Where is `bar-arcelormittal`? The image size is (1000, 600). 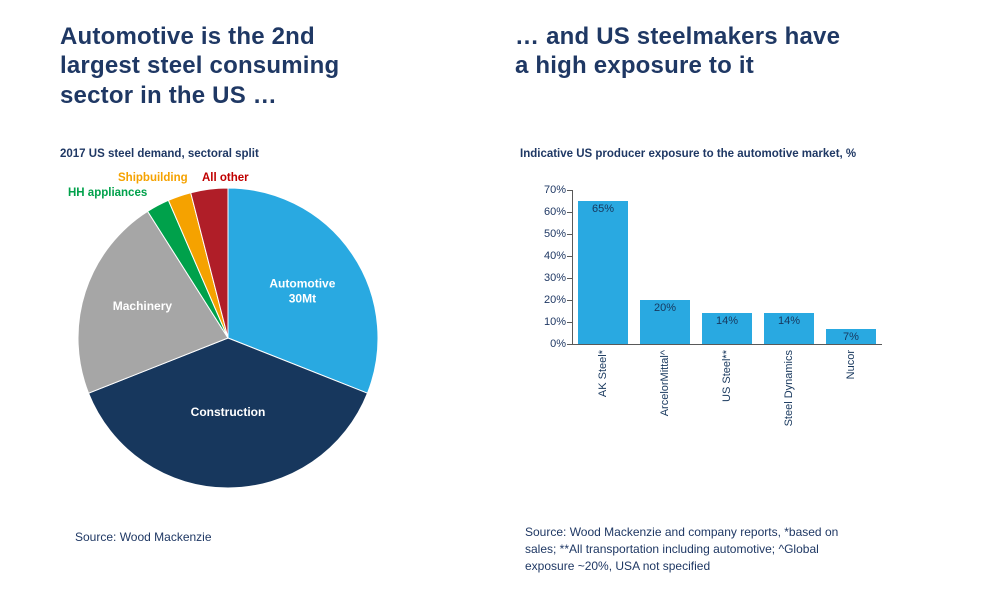 bar-arcelormittal is located at coordinates (665, 322).